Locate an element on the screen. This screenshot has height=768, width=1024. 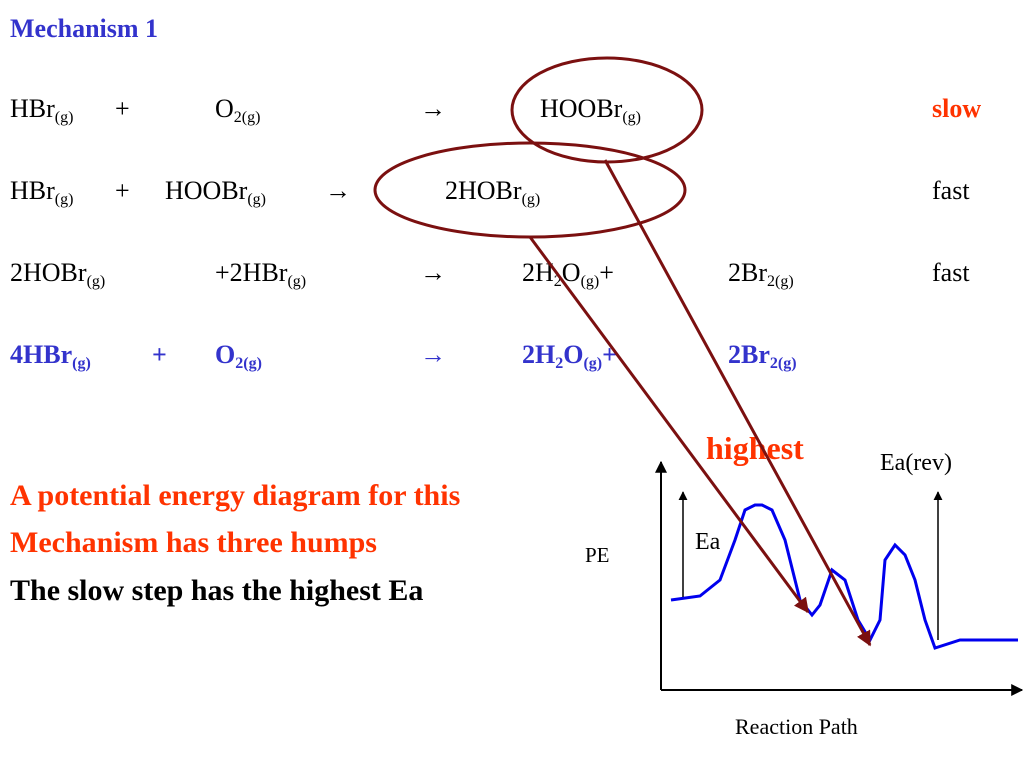
y-axis-label: PE is located at coordinates (597, 555).